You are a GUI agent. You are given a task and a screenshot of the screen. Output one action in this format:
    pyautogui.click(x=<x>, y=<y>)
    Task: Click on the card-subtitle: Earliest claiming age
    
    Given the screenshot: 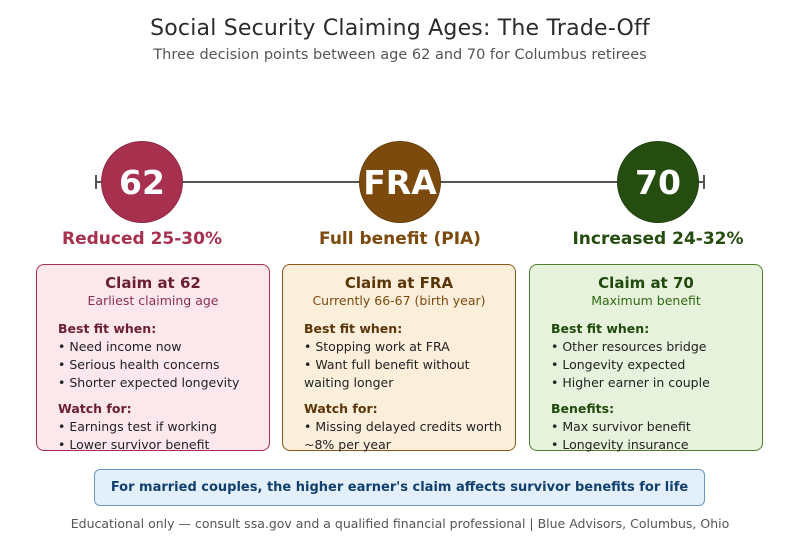 What is the action you would take?
    pyautogui.click(x=153, y=300)
    